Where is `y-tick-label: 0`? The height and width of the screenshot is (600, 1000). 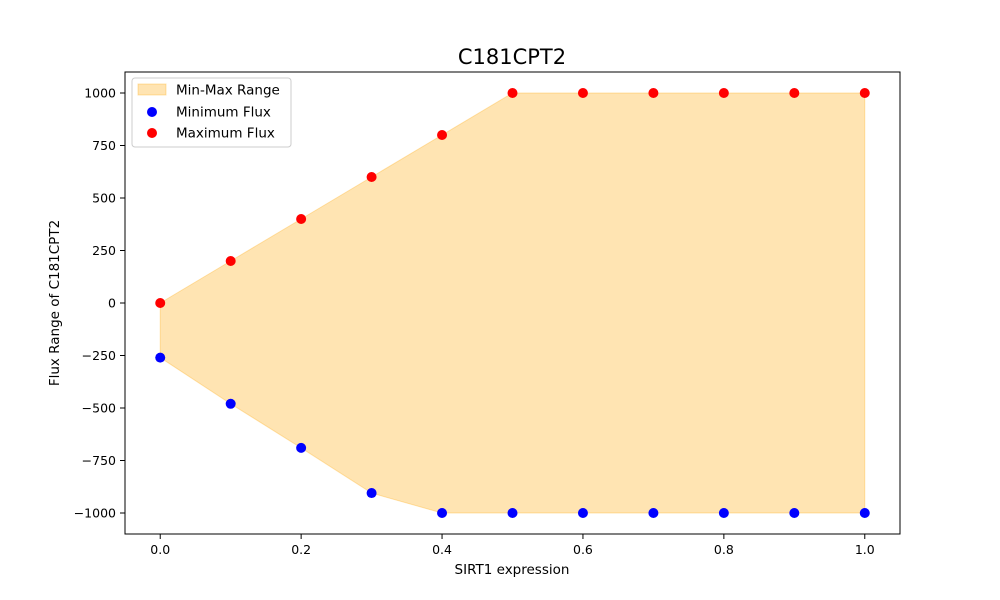 y-tick-label: 0 is located at coordinates (112, 303).